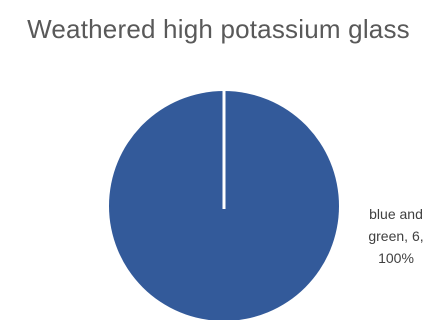 The width and height of the screenshot is (437, 320). Describe the element at coordinates (396, 214) in the screenshot. I see `data-label-line-1: blue and` at that location.